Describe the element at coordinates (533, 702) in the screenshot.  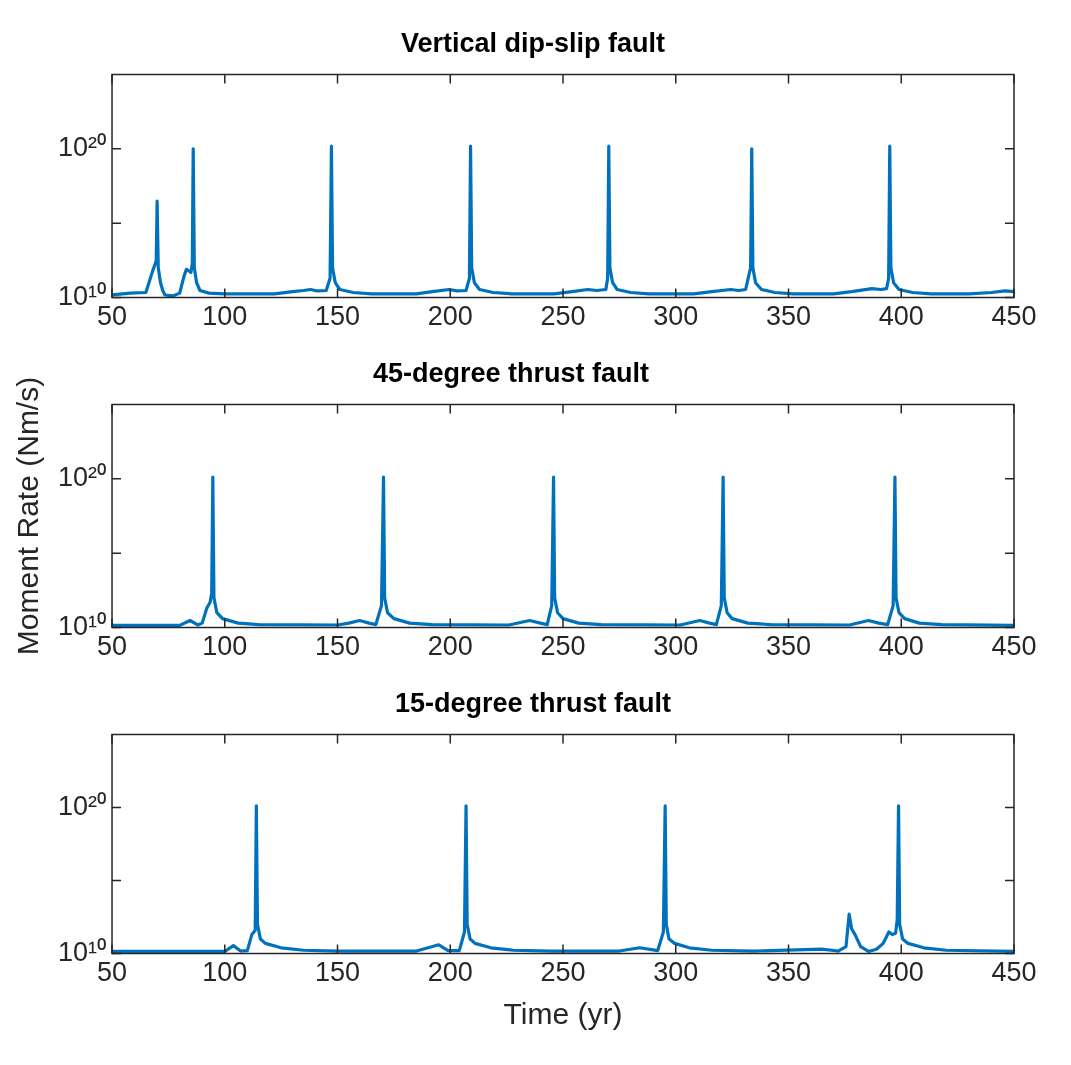
I see `chart-title: 15-degree thrust fault` at that location.